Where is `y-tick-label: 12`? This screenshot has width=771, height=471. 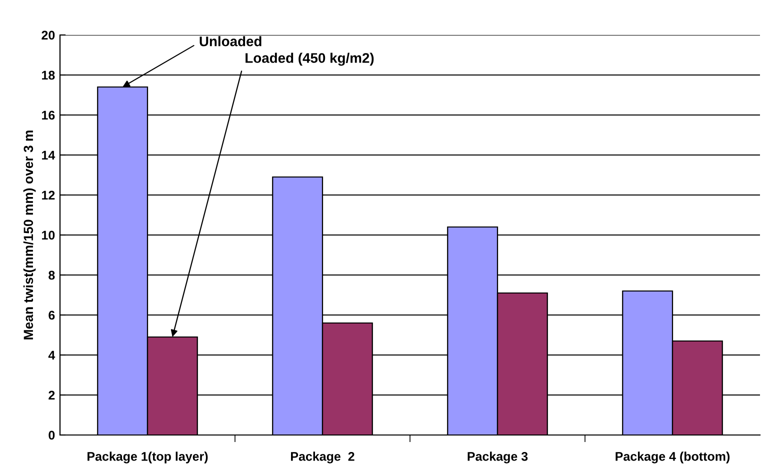
y-tick-label: 12 is located at coordinates (48, 195).